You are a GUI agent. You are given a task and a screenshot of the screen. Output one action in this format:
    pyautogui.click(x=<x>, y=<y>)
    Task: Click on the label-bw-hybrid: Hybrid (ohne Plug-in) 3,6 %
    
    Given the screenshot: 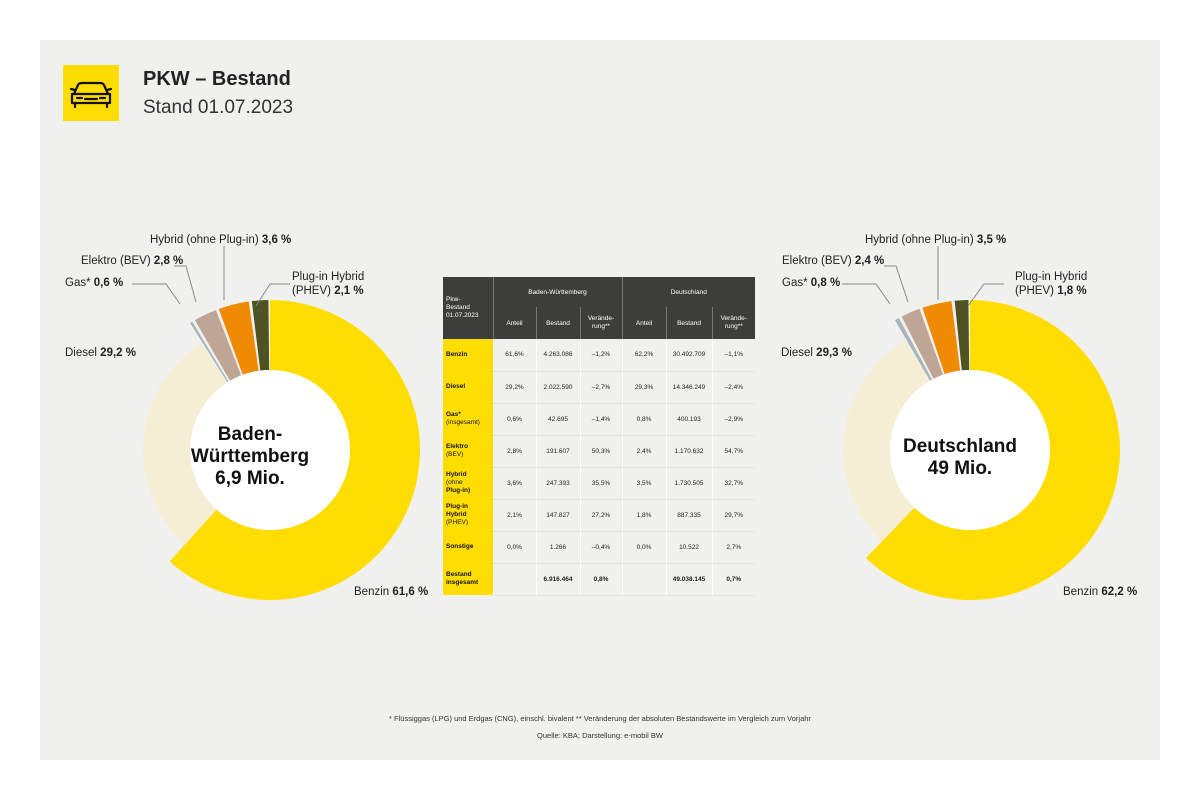 What is the action you would take?
    pyautogui.click(x=221, y=240)
    